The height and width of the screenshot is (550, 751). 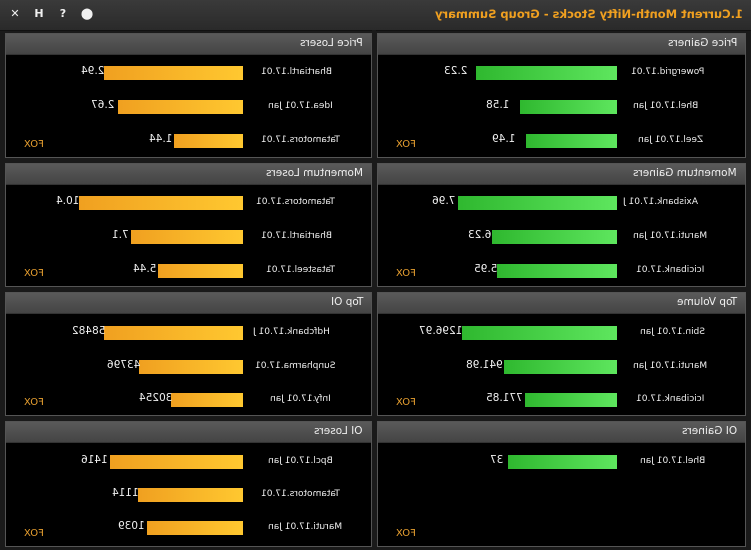 What do you see at coordinates (444, 201) in the screenshot?
I see `row-value: 7.96` at bounding box center [444, 201].